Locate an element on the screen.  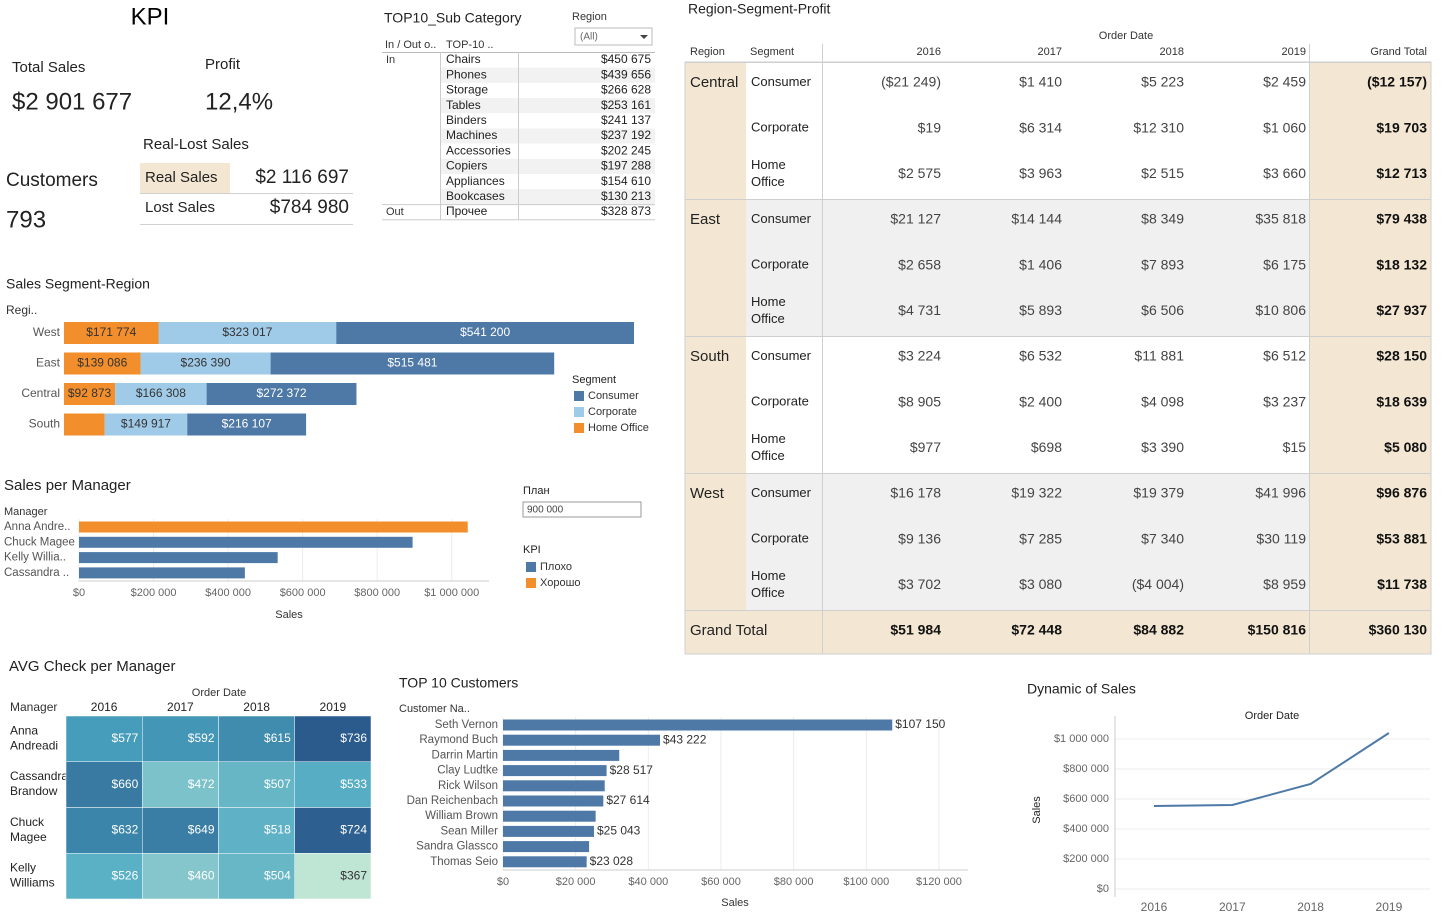
y-tick-label: Kelly Willia.. is located at coordinates (35, 558).